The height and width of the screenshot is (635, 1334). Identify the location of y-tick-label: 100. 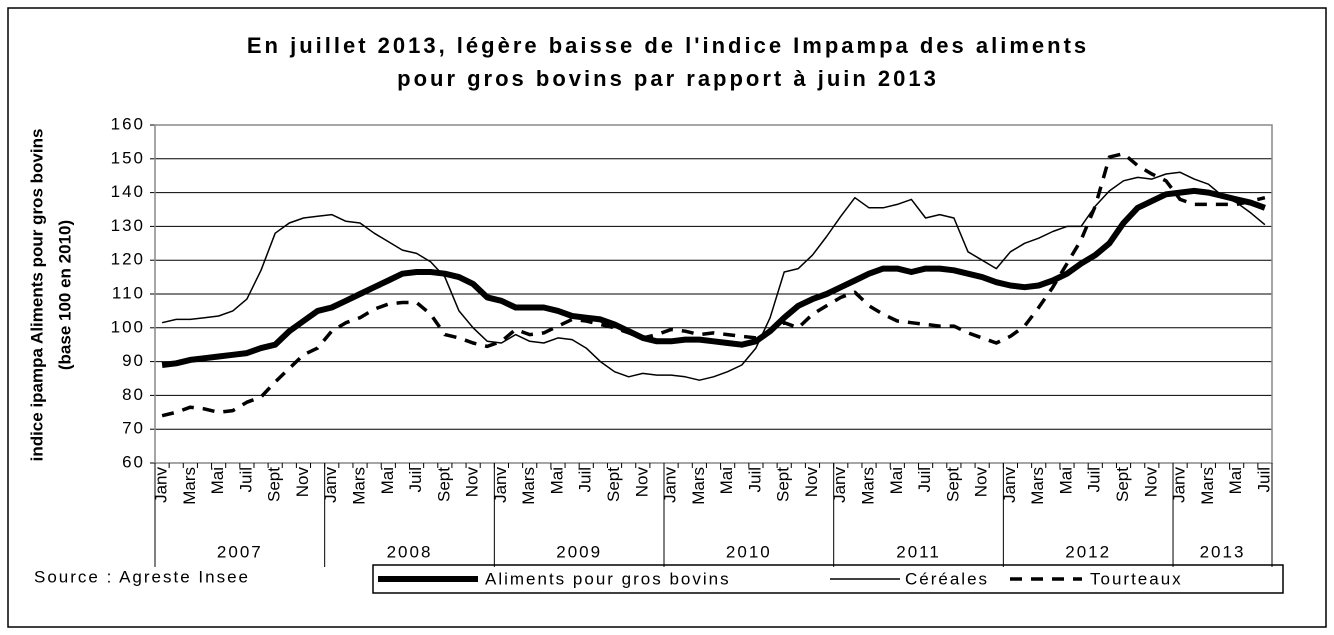
(128, 326).